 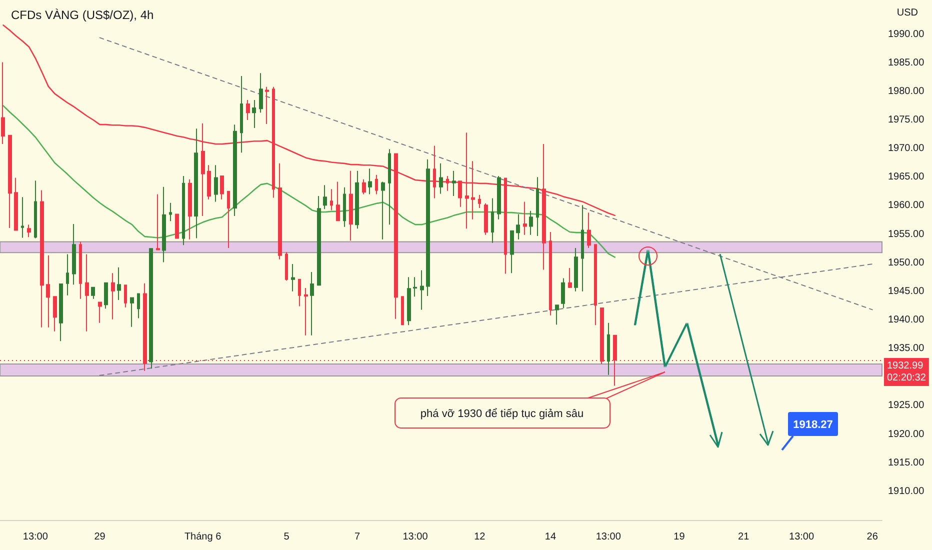 I want to click on y-tick-label: 1965.00, so click(x=906, y=177).